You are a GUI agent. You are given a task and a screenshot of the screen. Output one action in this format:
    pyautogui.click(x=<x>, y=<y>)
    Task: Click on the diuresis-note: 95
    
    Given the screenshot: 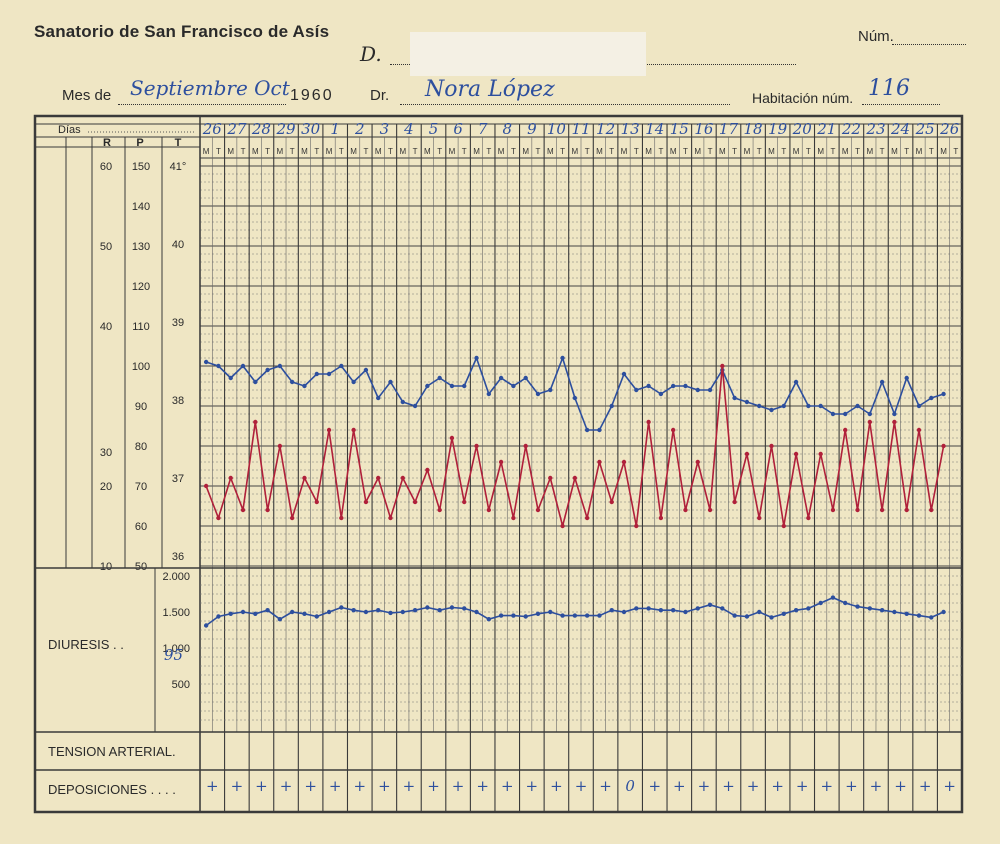 What is the action you would take?
    pyautogui.click(x=173, y=655)
    